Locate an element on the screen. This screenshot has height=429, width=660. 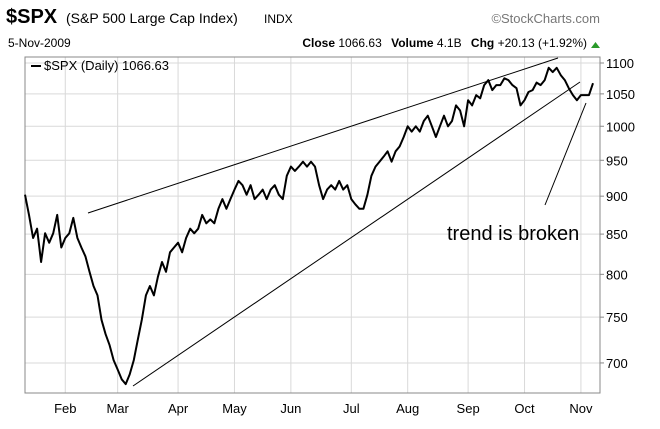
close-label: Close is located at coordinates (318, 43).